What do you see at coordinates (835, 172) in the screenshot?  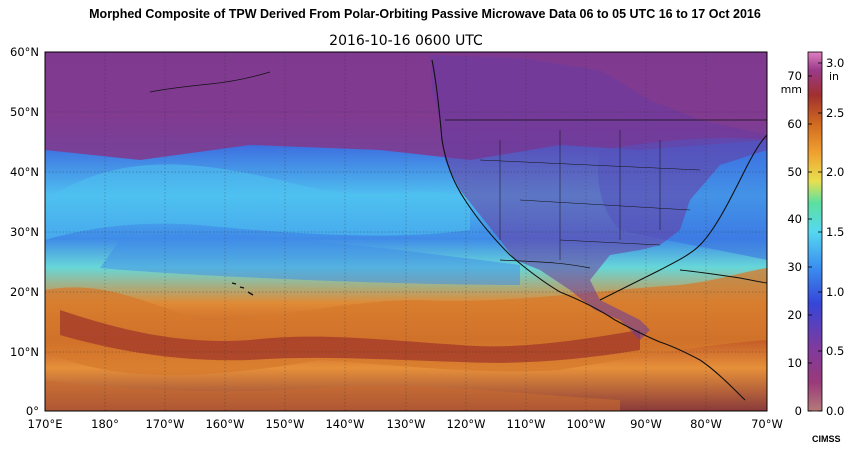 I see `in-tick-label: 2.0` at bounding box center [835, 172].